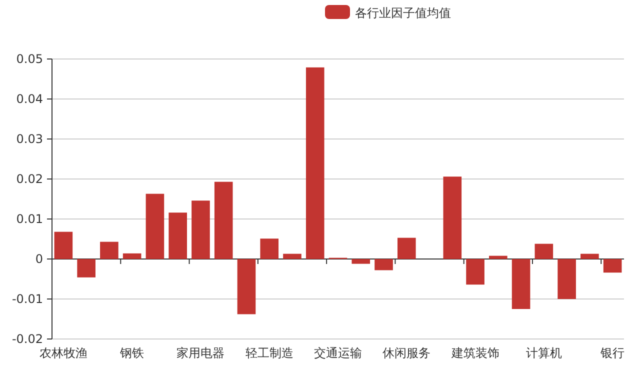 Image resolution: width=636 pixels, height=379 pixels. What do you see at coordinates (29, 59) in the screenshot?
I see `y-tick-label: 0.05` at bounding box center [29, 59].